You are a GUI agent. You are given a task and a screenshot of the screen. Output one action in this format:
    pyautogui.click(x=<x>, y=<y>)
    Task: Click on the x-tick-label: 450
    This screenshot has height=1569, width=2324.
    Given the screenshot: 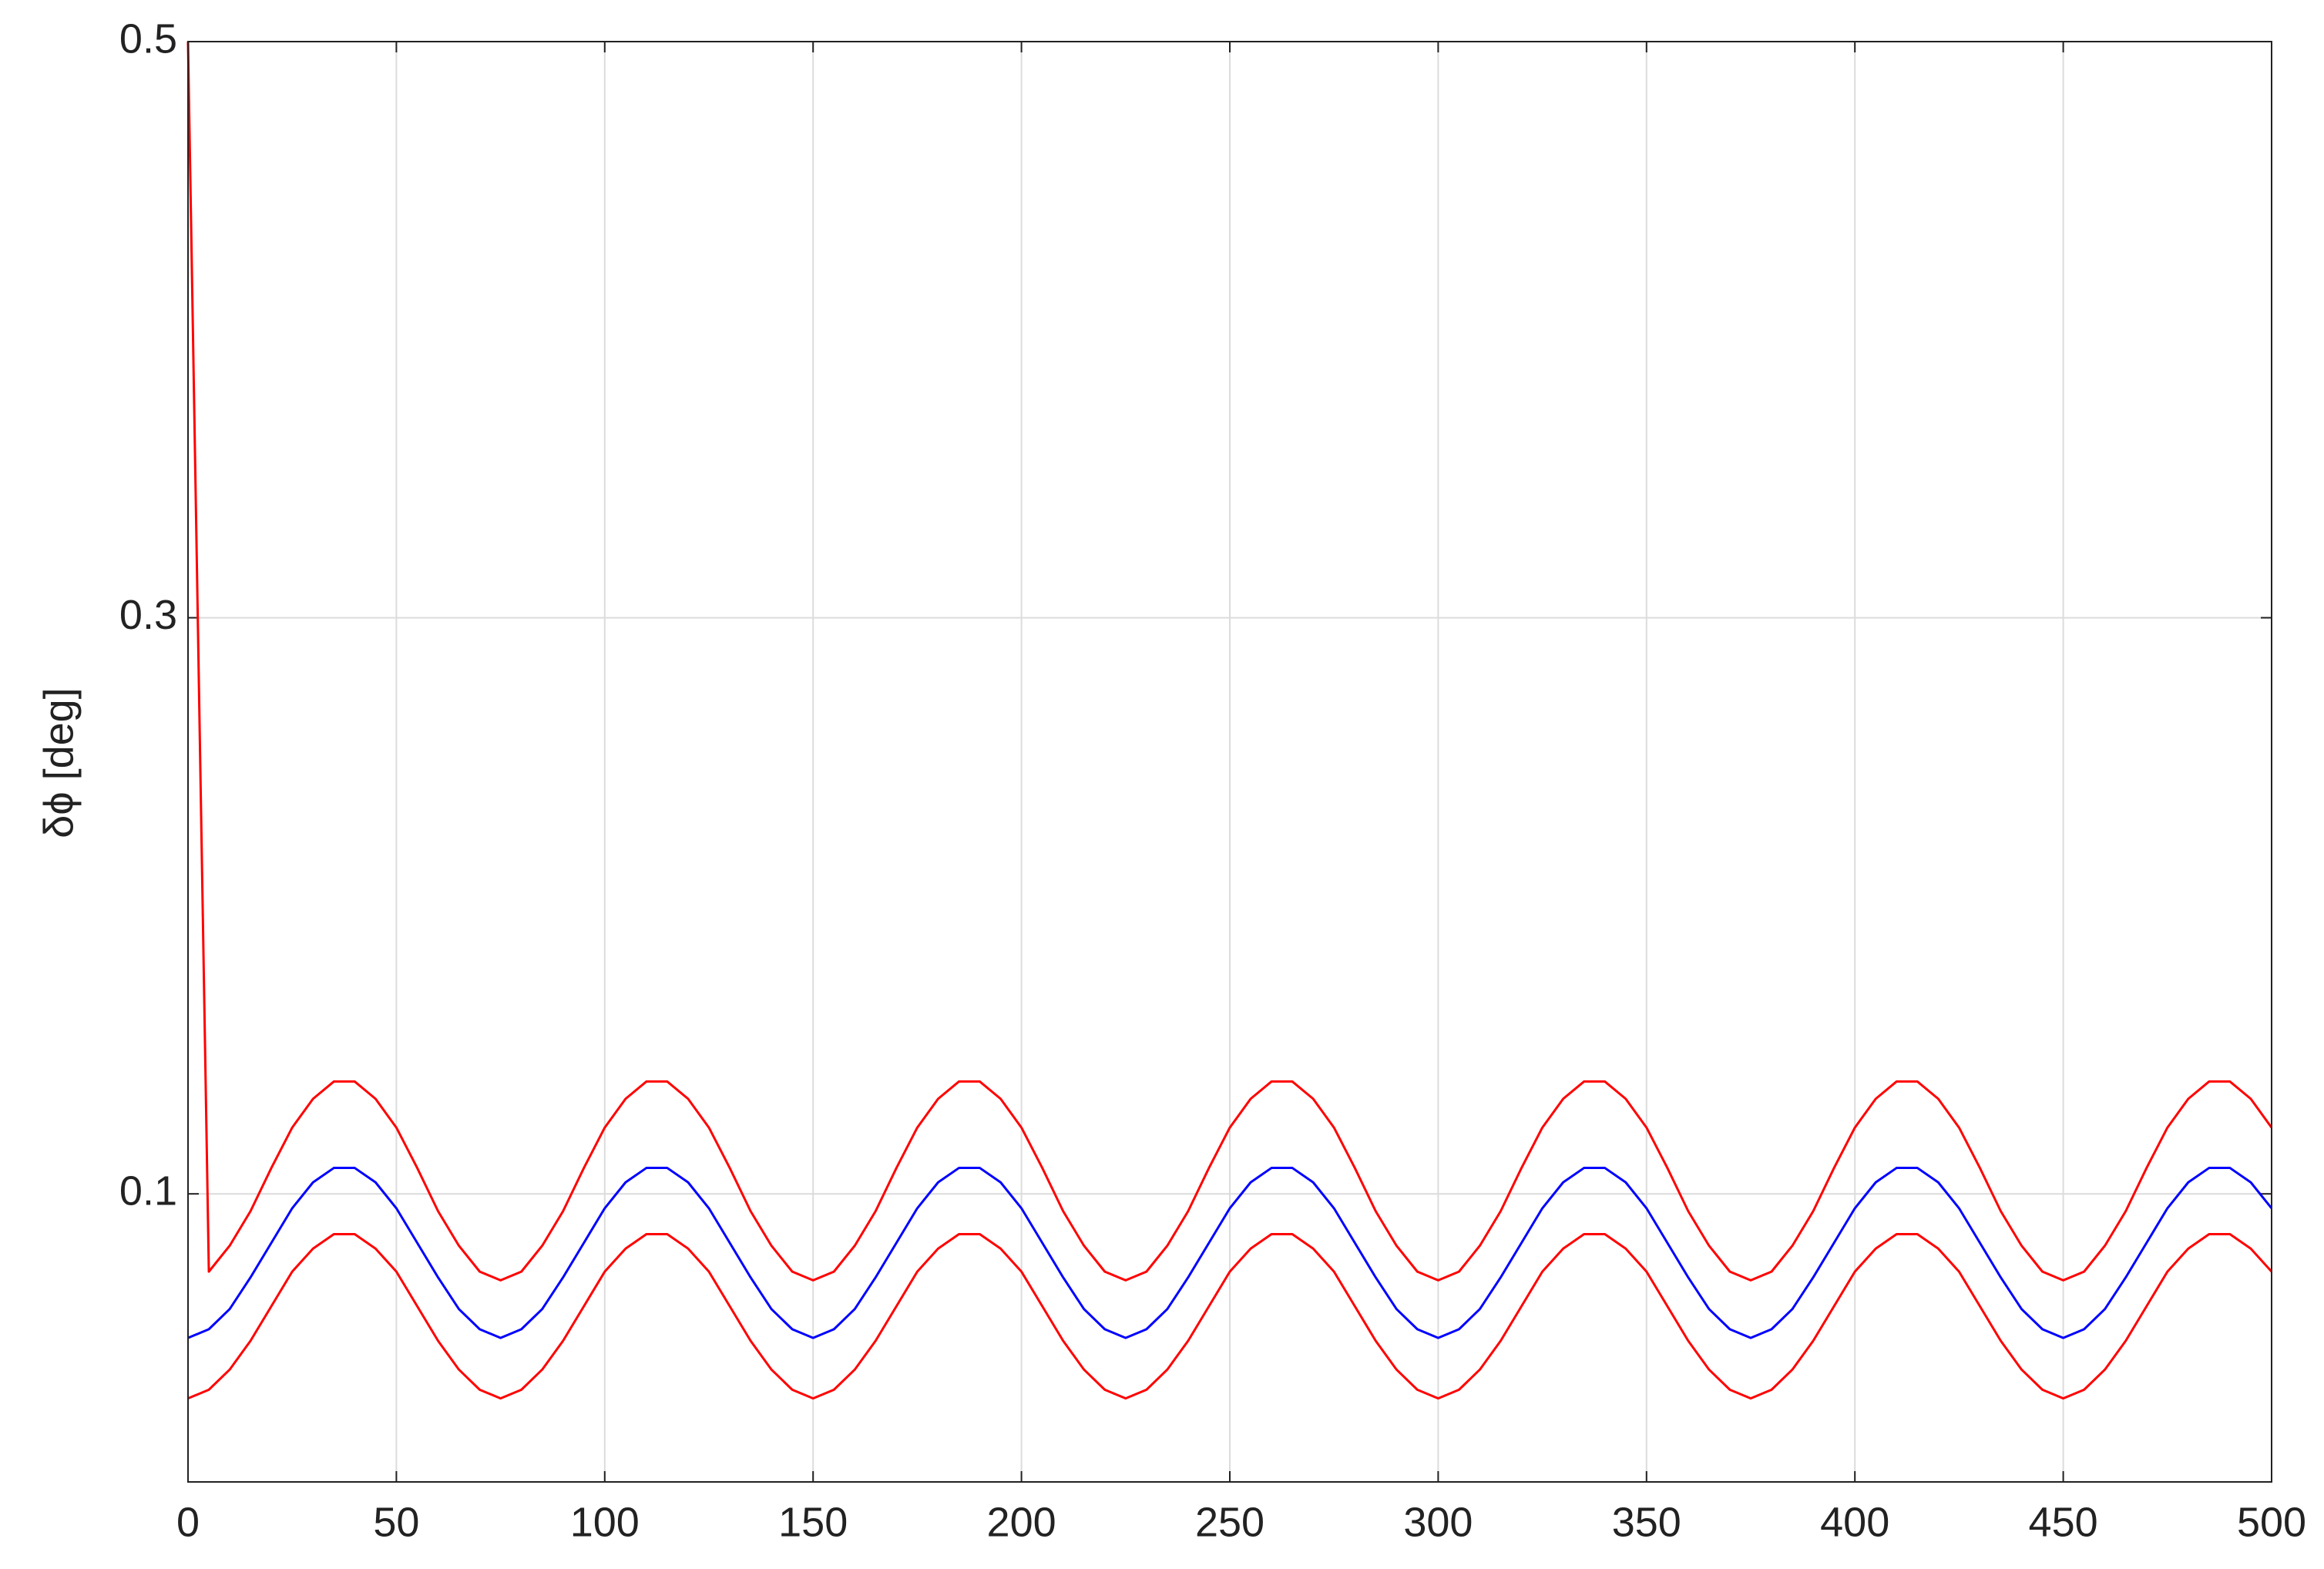 What is the action you would take?
    pyautogui.click(x=2063, y=1522)
    